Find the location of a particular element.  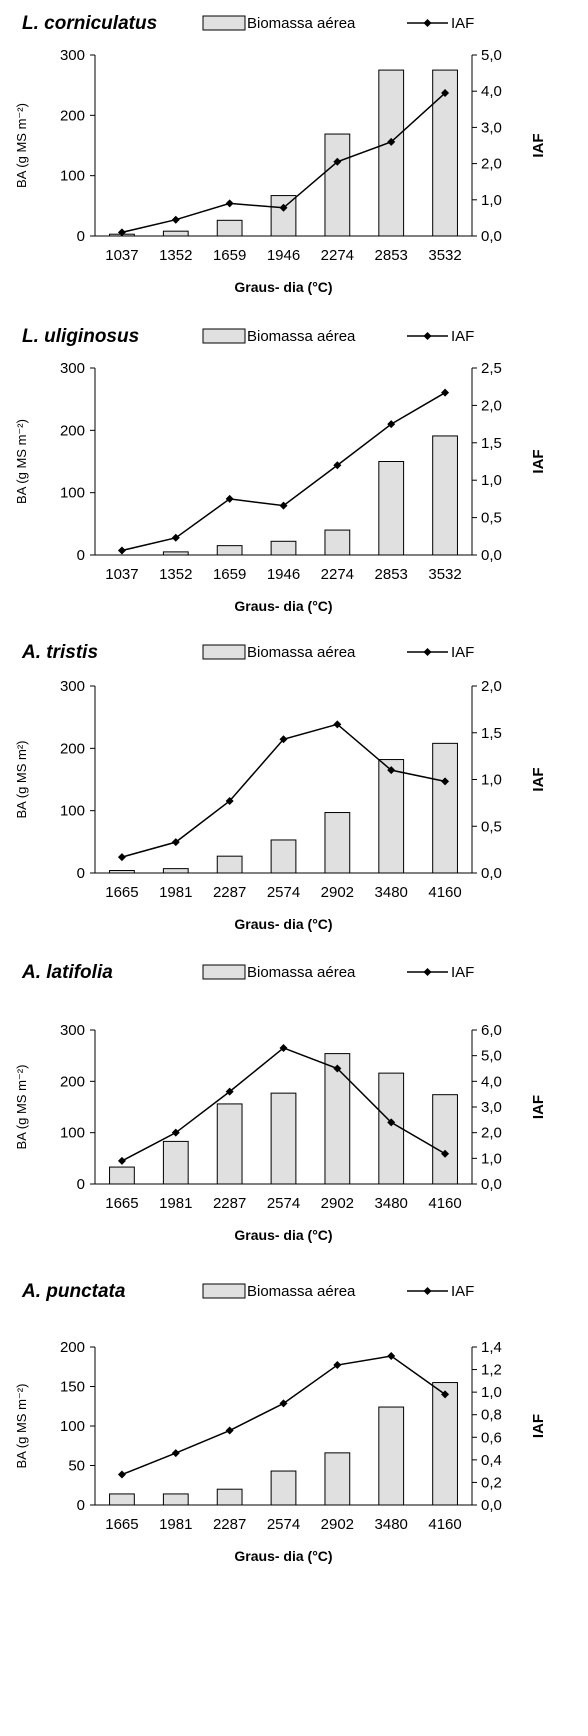

y2-tick-label: 0,2 is located at coordinates (491, 1482).